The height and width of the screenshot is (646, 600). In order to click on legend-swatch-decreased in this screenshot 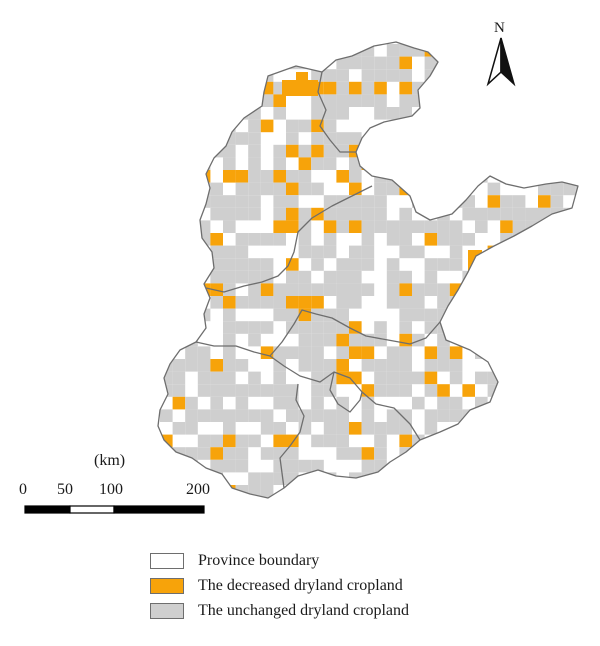, I will do `click(167, 586)`.